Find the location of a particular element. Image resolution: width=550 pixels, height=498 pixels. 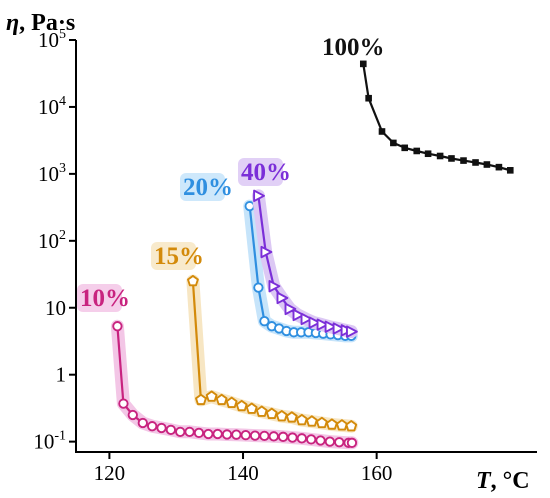

series-label: 10% is located at coordinates (105, 298).